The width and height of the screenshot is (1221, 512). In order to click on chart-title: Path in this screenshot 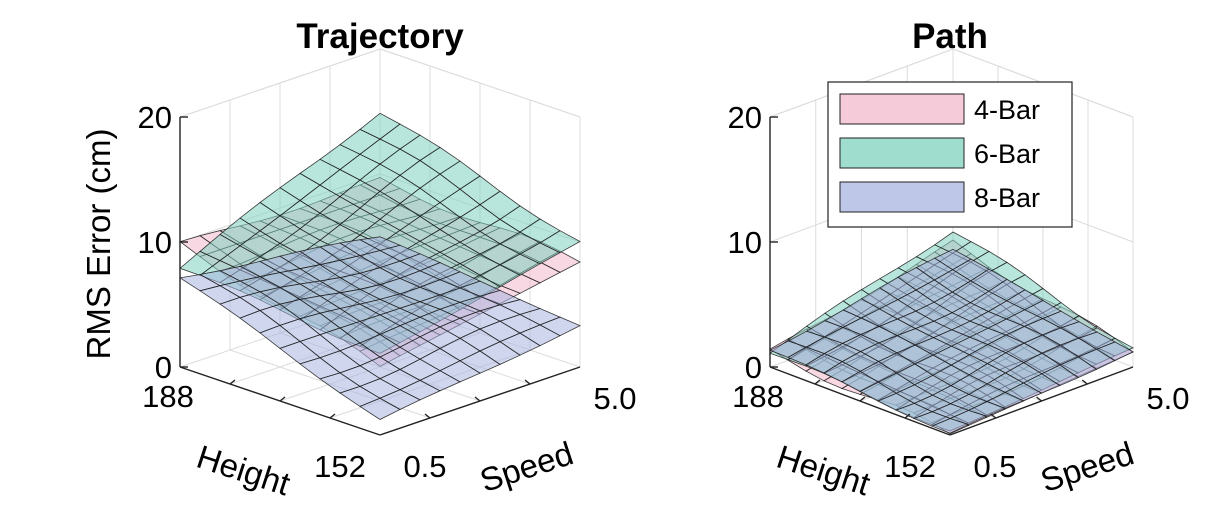, I will do `click(950, 36)`.